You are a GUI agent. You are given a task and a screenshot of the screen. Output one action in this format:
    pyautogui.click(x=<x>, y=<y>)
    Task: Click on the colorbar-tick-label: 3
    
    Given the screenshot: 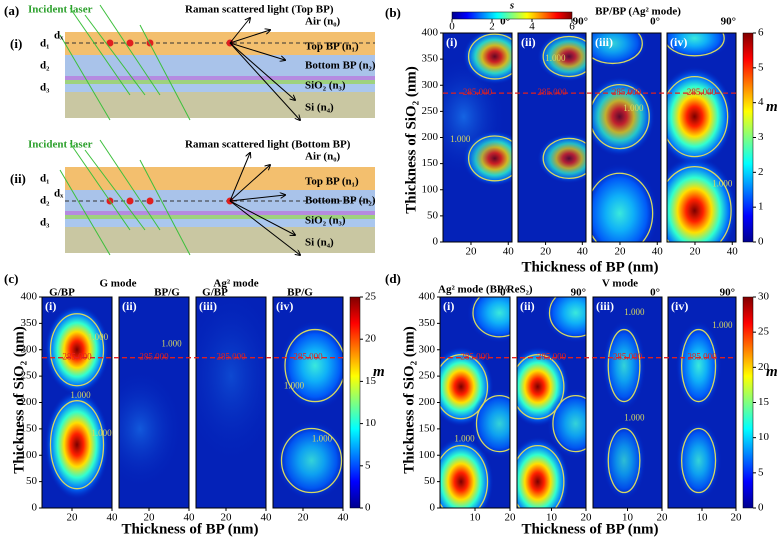 What is the action you would take?
    pyautogui.click(x=761, y=137)
    